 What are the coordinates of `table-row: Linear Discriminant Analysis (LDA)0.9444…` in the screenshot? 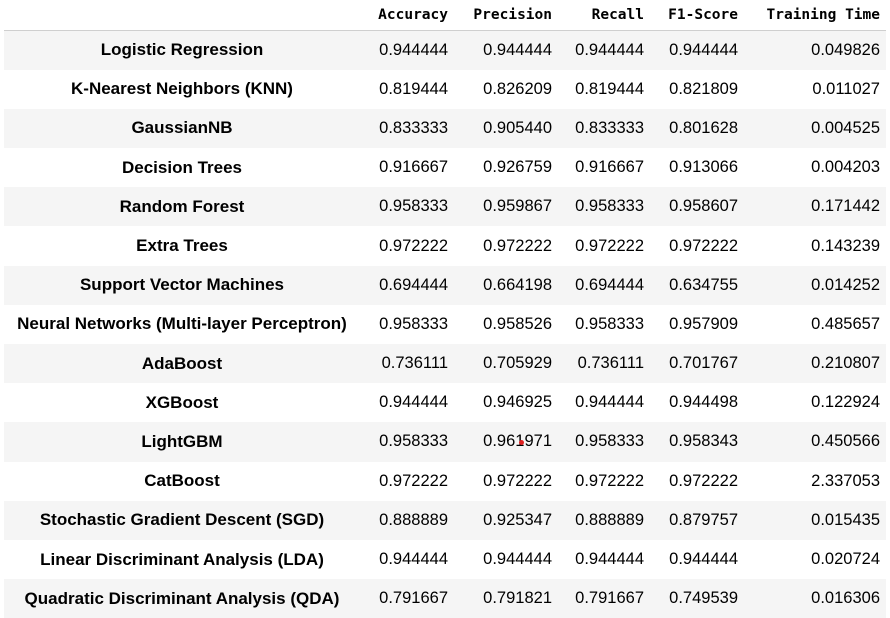 It's located at (445, 559).